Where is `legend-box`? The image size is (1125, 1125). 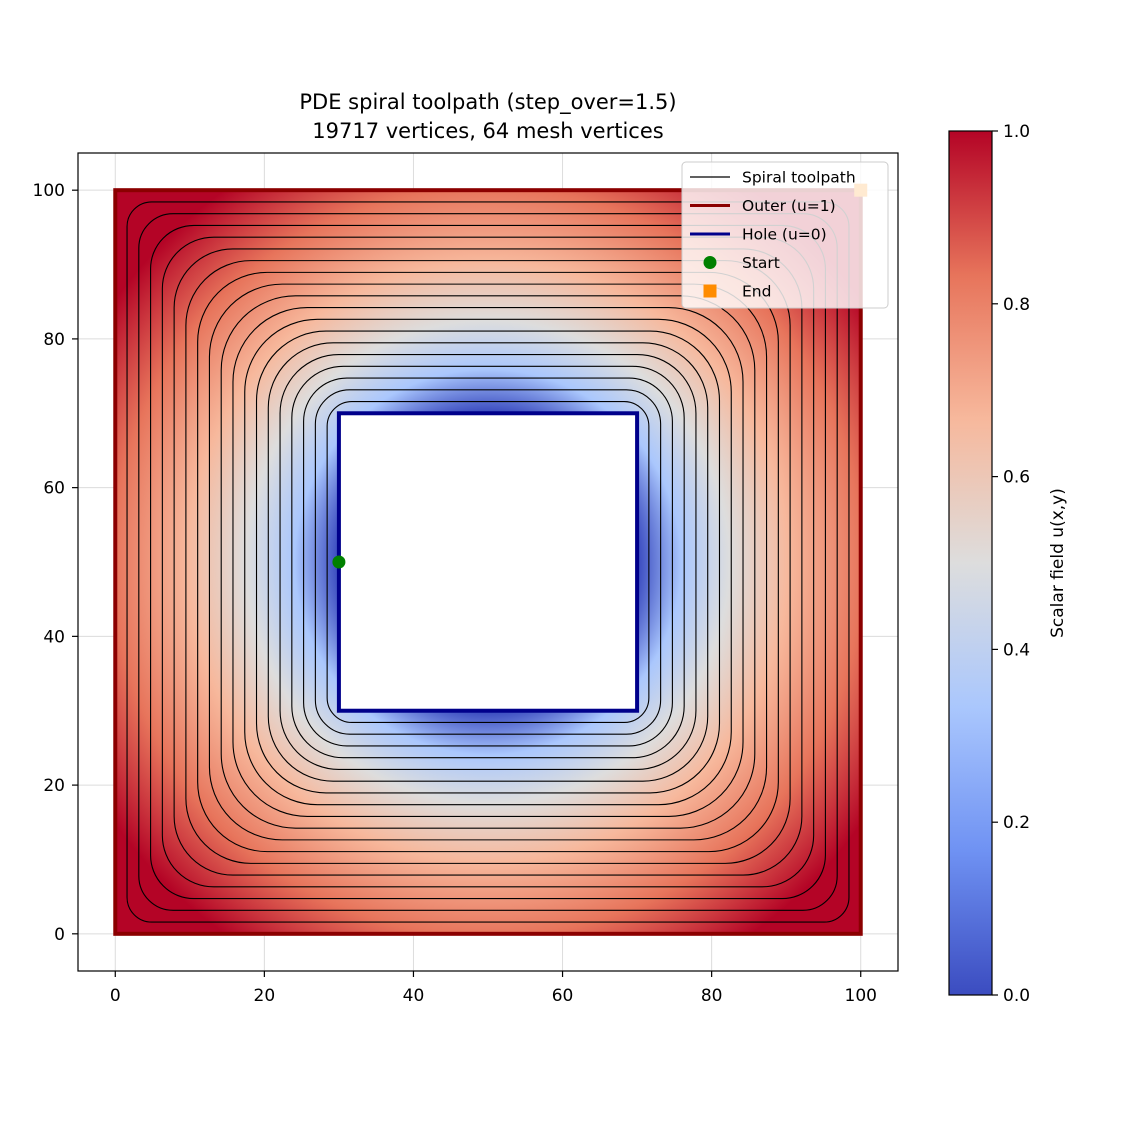 legend-box is located at coordinates (785, 235).